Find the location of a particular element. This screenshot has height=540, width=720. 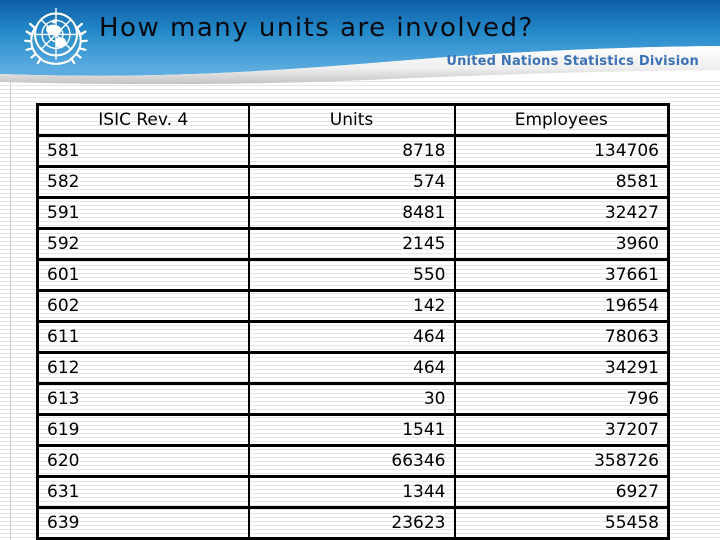

column-header-employees: Employees is located at coordinates (561, 120).